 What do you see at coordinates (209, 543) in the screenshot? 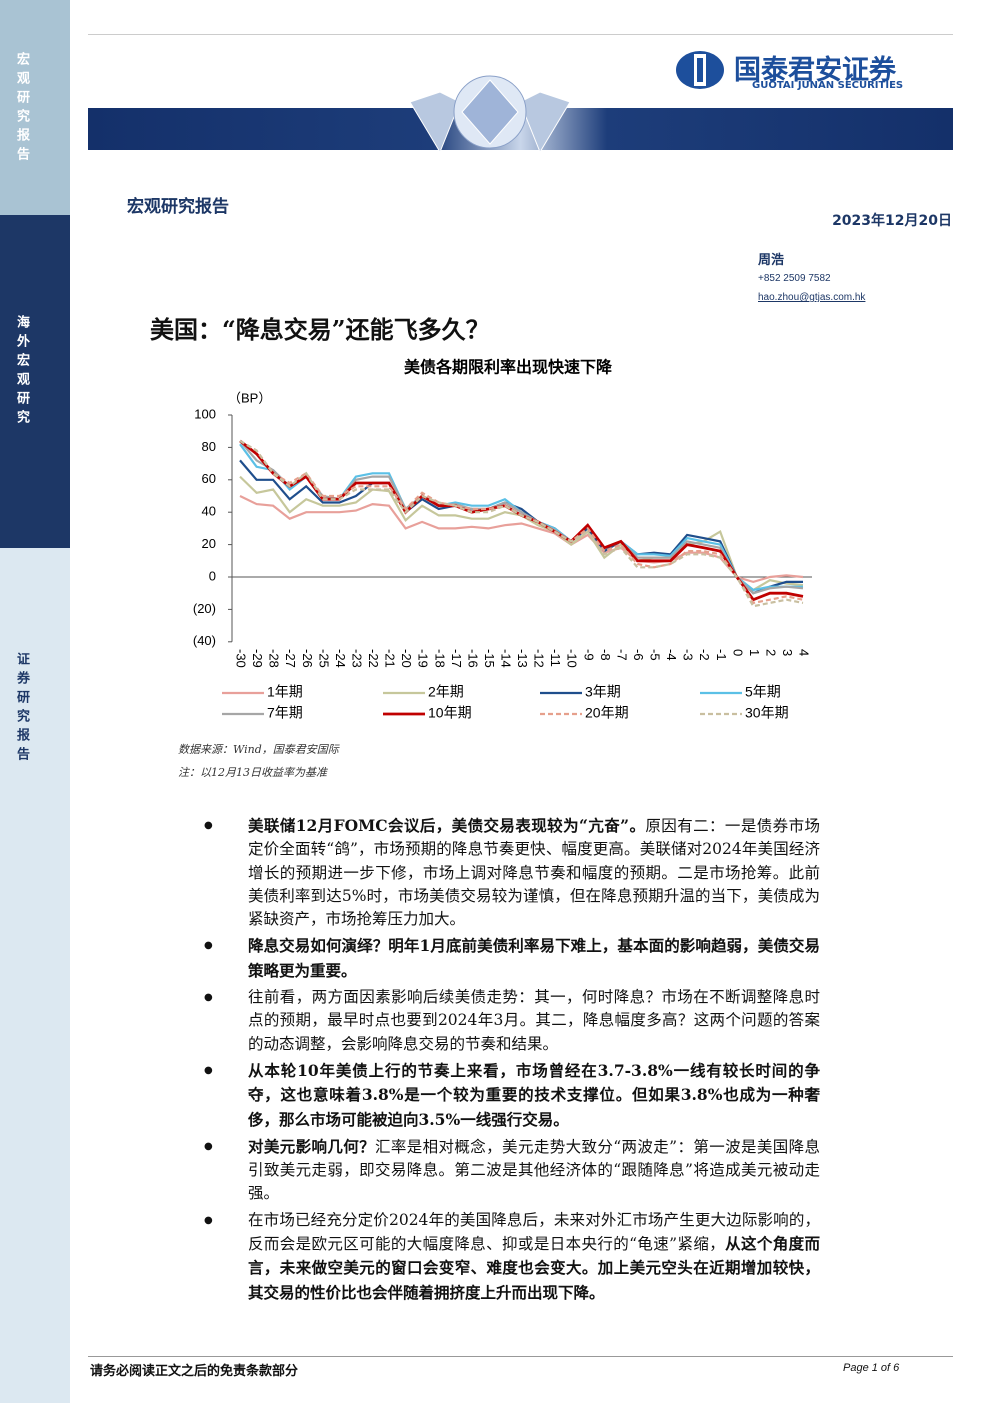
I see `y-tick-label: 20` at bounding box center [209, 543].